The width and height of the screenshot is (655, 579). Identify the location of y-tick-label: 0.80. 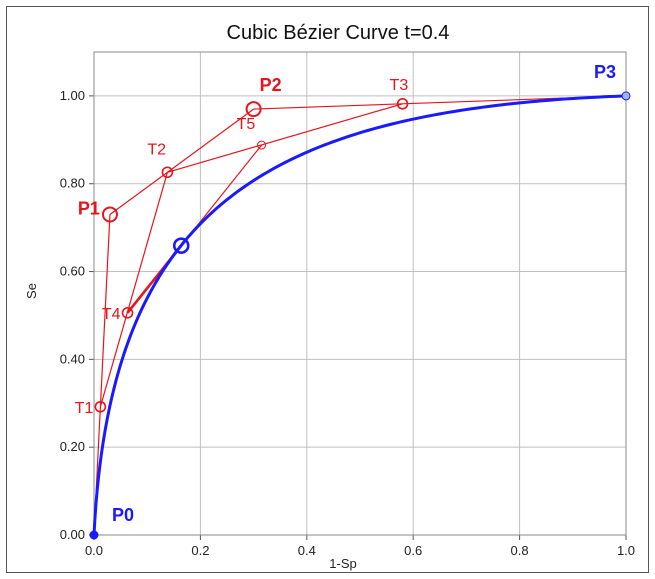
(72, 183).